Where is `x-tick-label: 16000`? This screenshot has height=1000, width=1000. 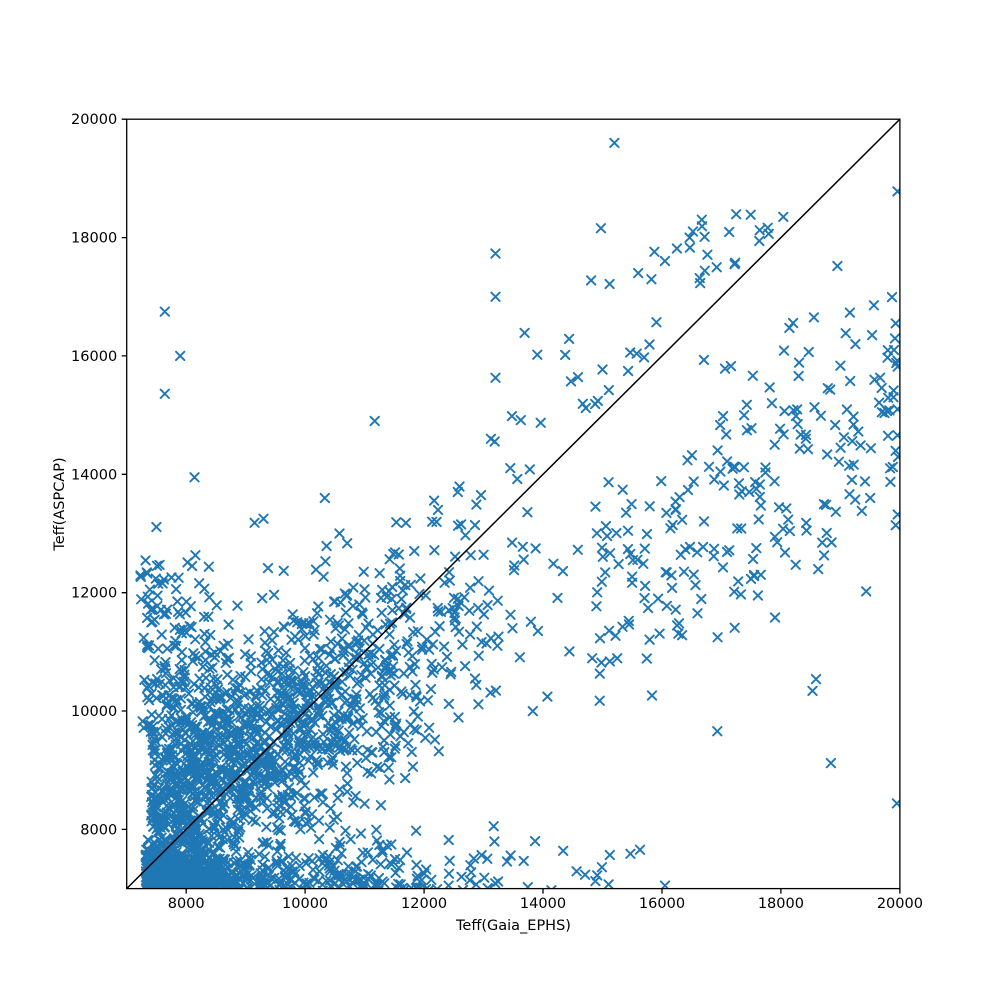
x-tick-label: 16000 is located at coordinates (662, 904).